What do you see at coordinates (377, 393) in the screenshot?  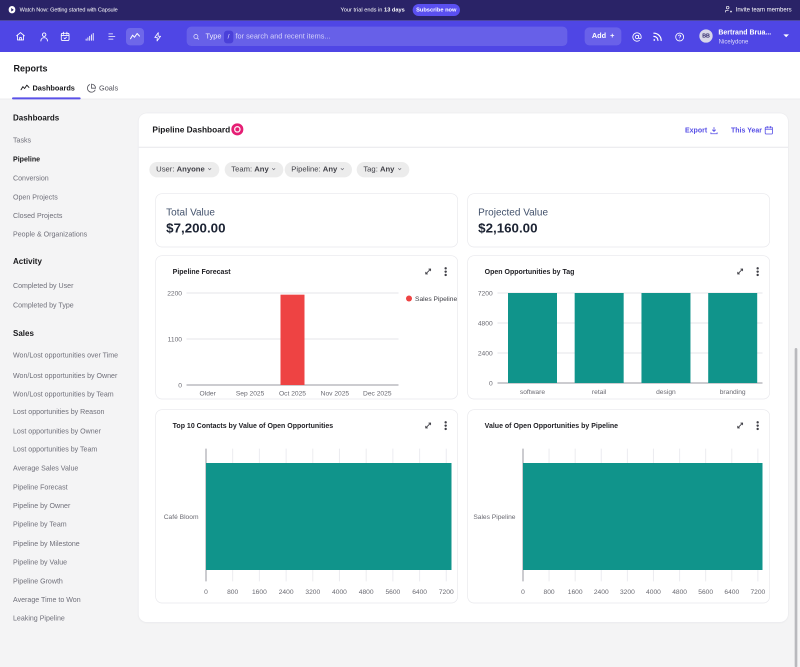 I see `svg-text: Dec 2025` at bounding box center [377, 393].